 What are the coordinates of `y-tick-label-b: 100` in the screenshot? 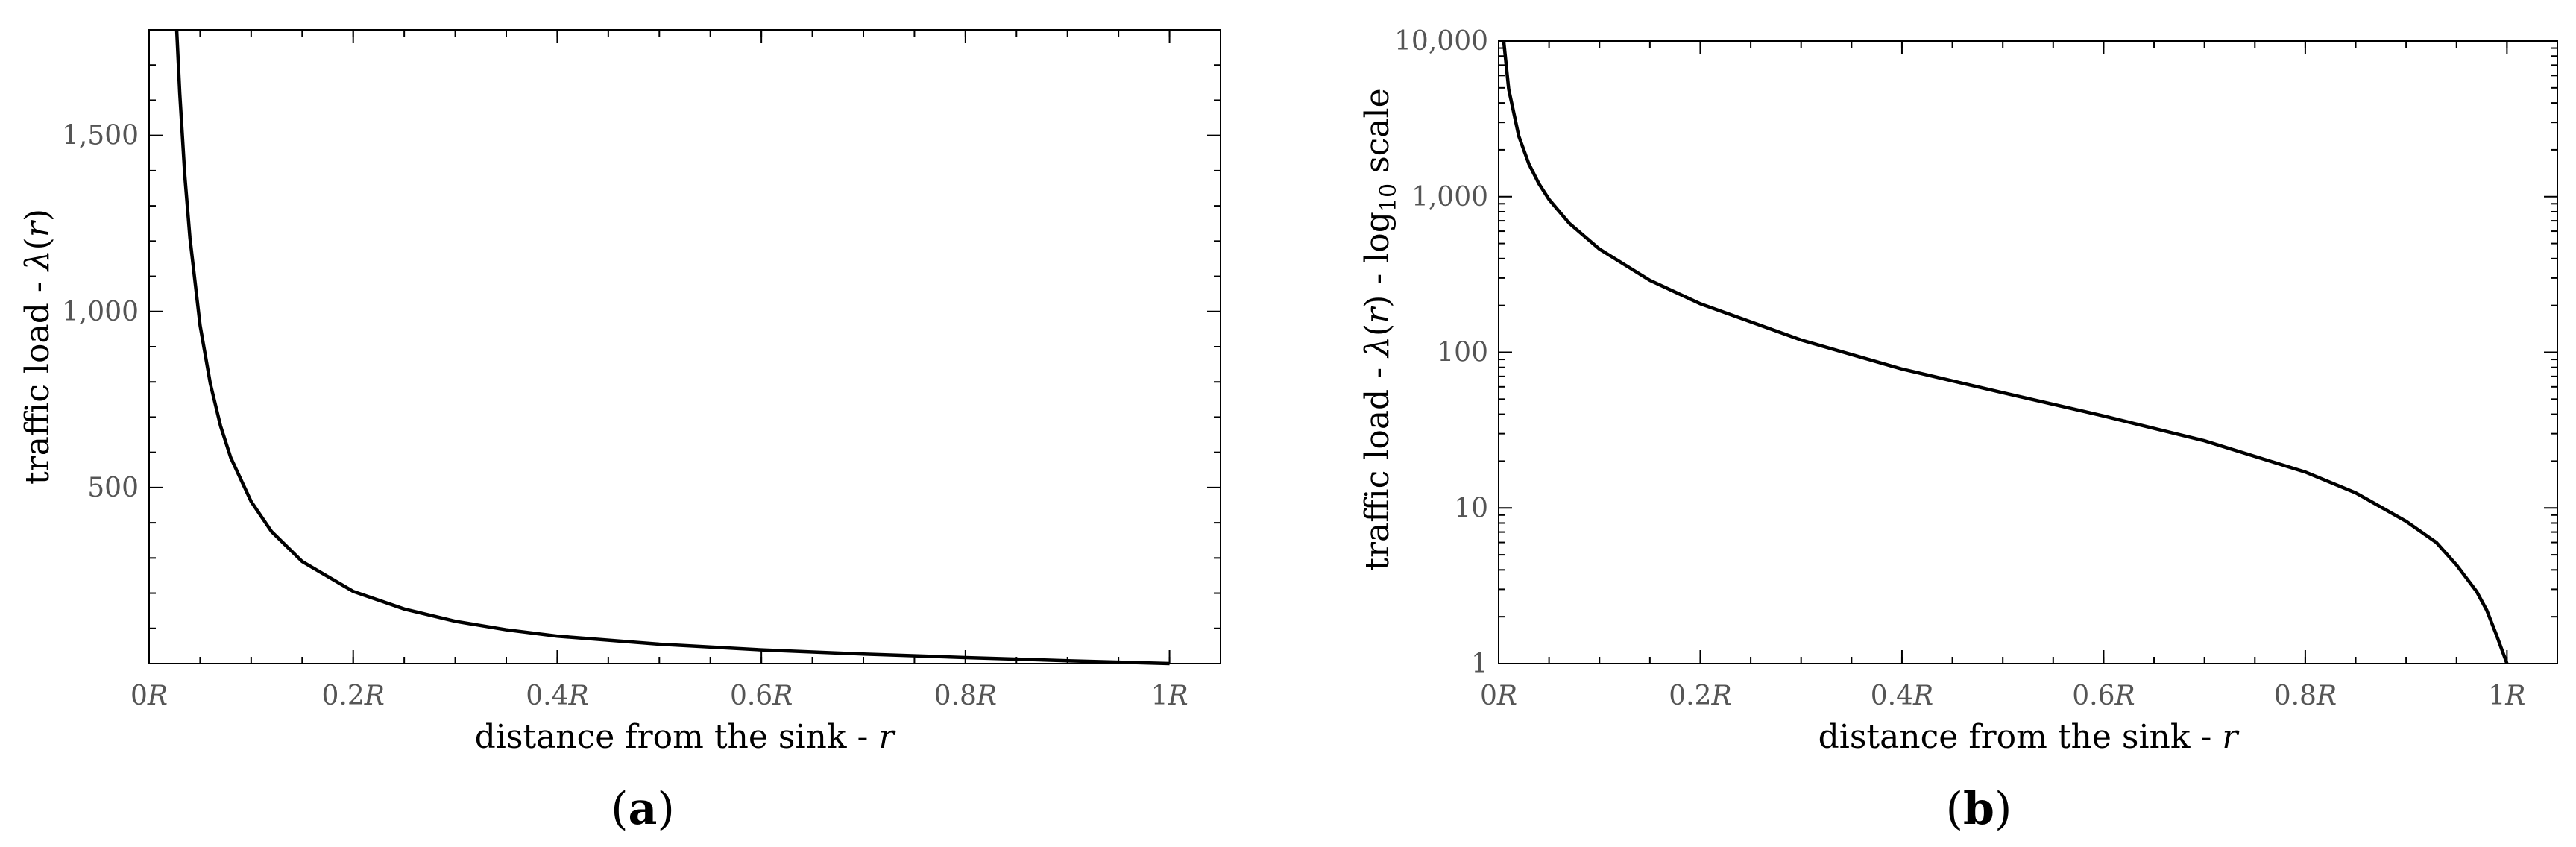 It's located at (1462, 353).